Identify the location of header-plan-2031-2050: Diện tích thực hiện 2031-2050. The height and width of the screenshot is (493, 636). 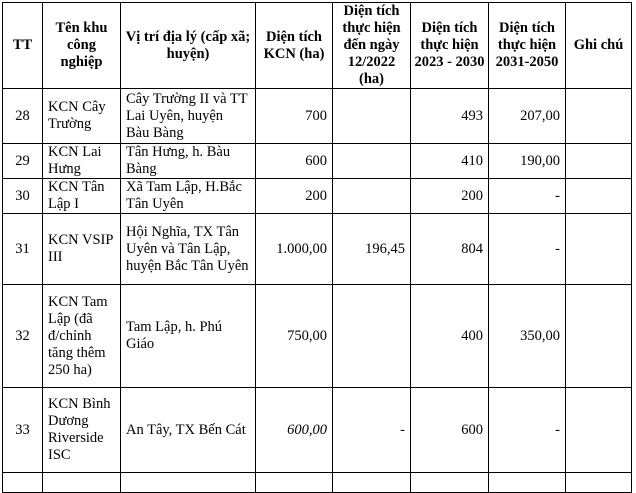
(527, 45).